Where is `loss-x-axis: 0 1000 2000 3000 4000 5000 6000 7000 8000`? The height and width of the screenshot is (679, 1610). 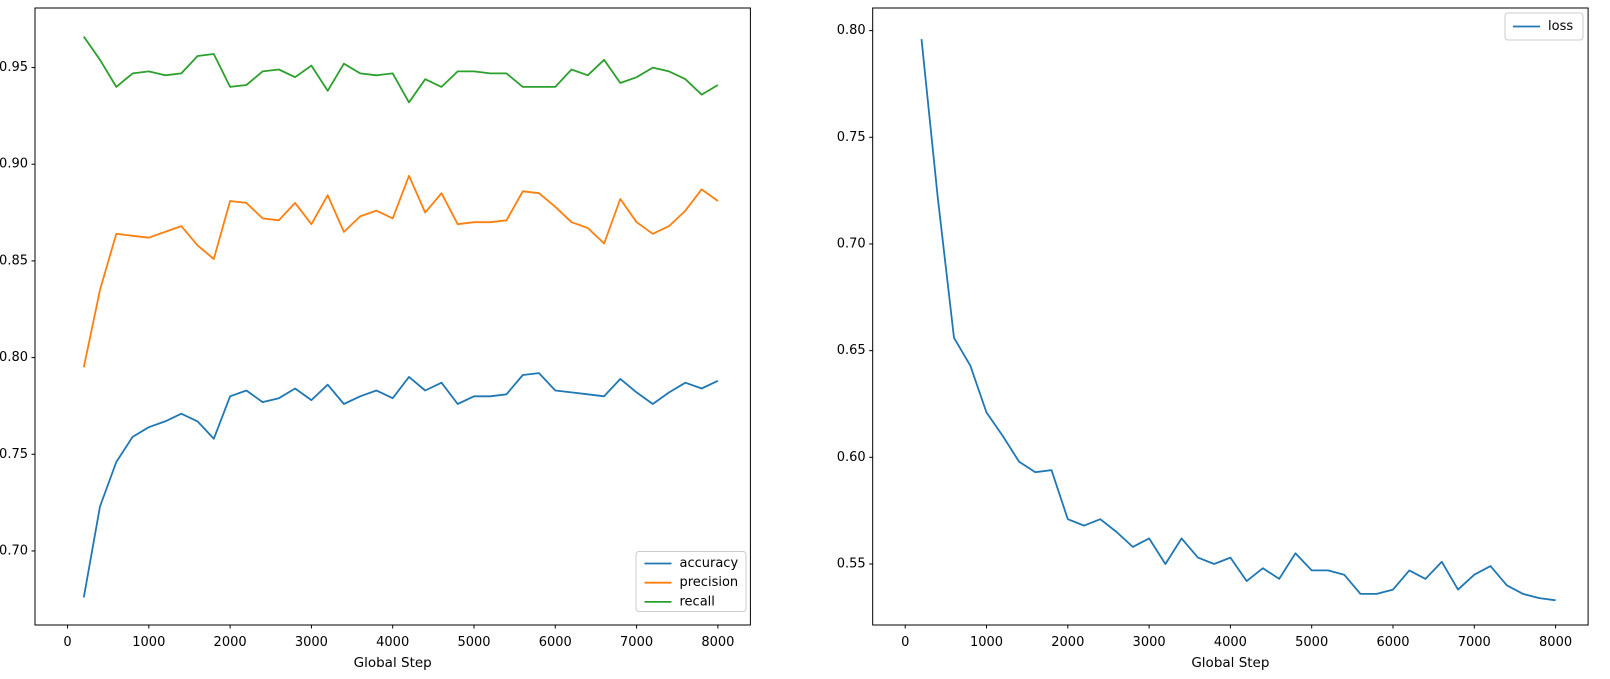
loss-x-axis: 0 1000 2000 3000 4000 5000 6000 7000 8000 is located at coordinates (1236, 637).